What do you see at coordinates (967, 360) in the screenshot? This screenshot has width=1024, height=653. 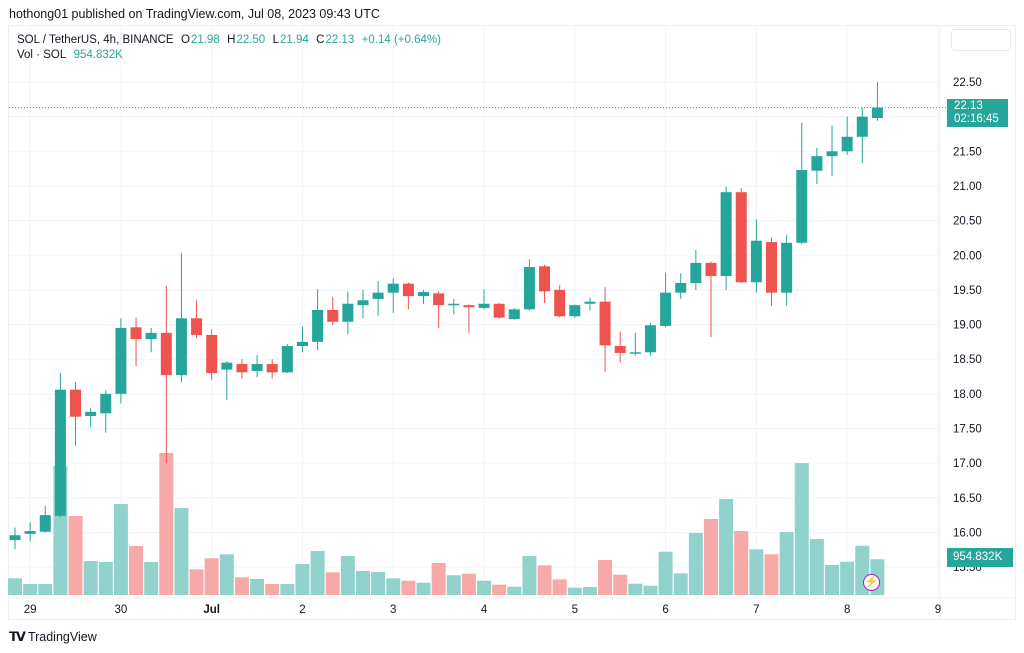 I see `y-tick-label: 18.50` at bounding box center [967, 360].